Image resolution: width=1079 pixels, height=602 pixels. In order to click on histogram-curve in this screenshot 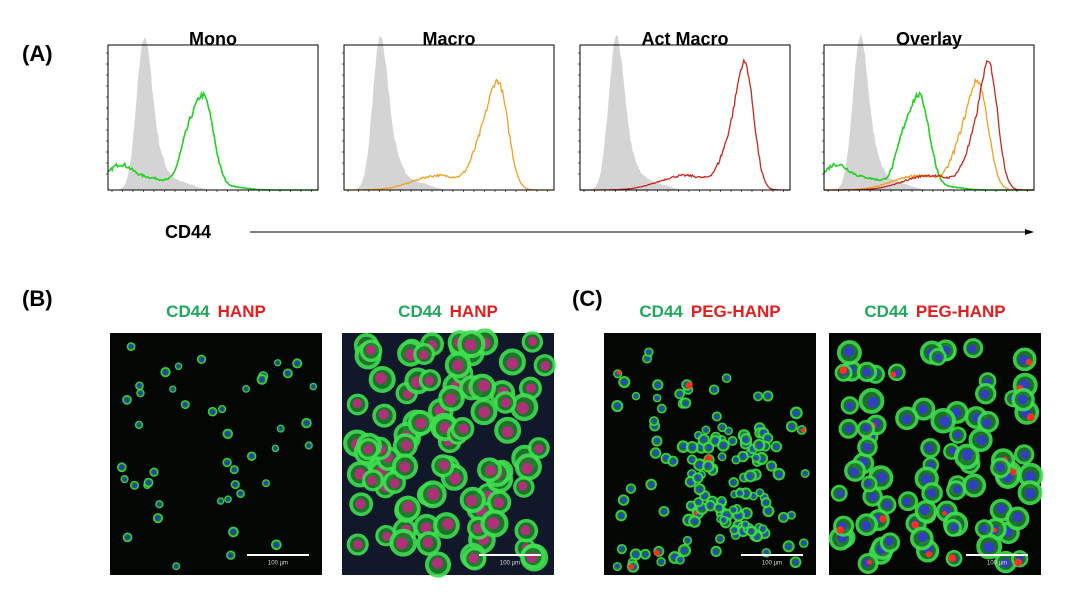, I will do `click(449, 134)`.